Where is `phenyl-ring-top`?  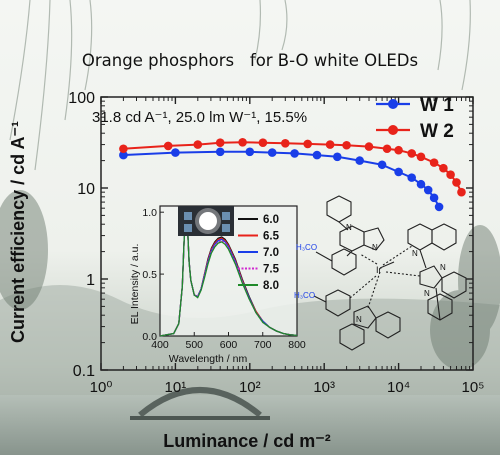 phenyl-ring-top is located at coordinates (339, 209).